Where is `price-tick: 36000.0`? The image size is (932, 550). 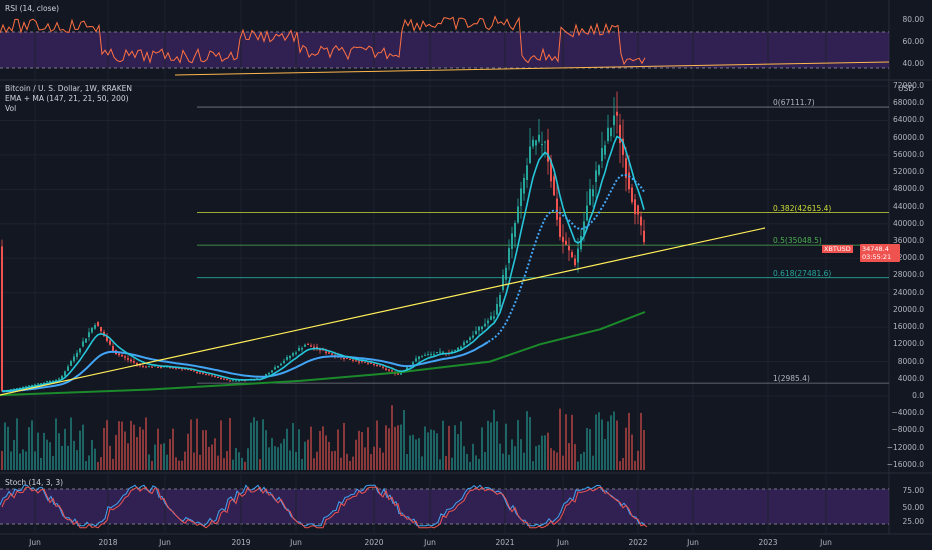
price-tick: 36000.0 is located at coordinates (908, 240).